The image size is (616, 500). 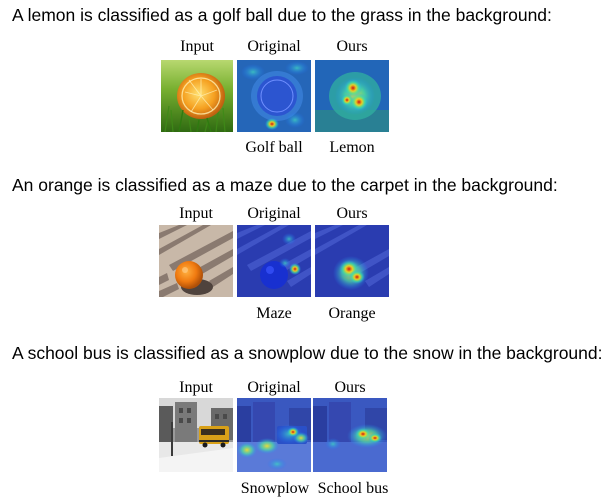 What do you see at coordinates (352, 313) in the screenshot?
I see `example-2-ours-prediction: Orange` at bounding box center [352, 313].